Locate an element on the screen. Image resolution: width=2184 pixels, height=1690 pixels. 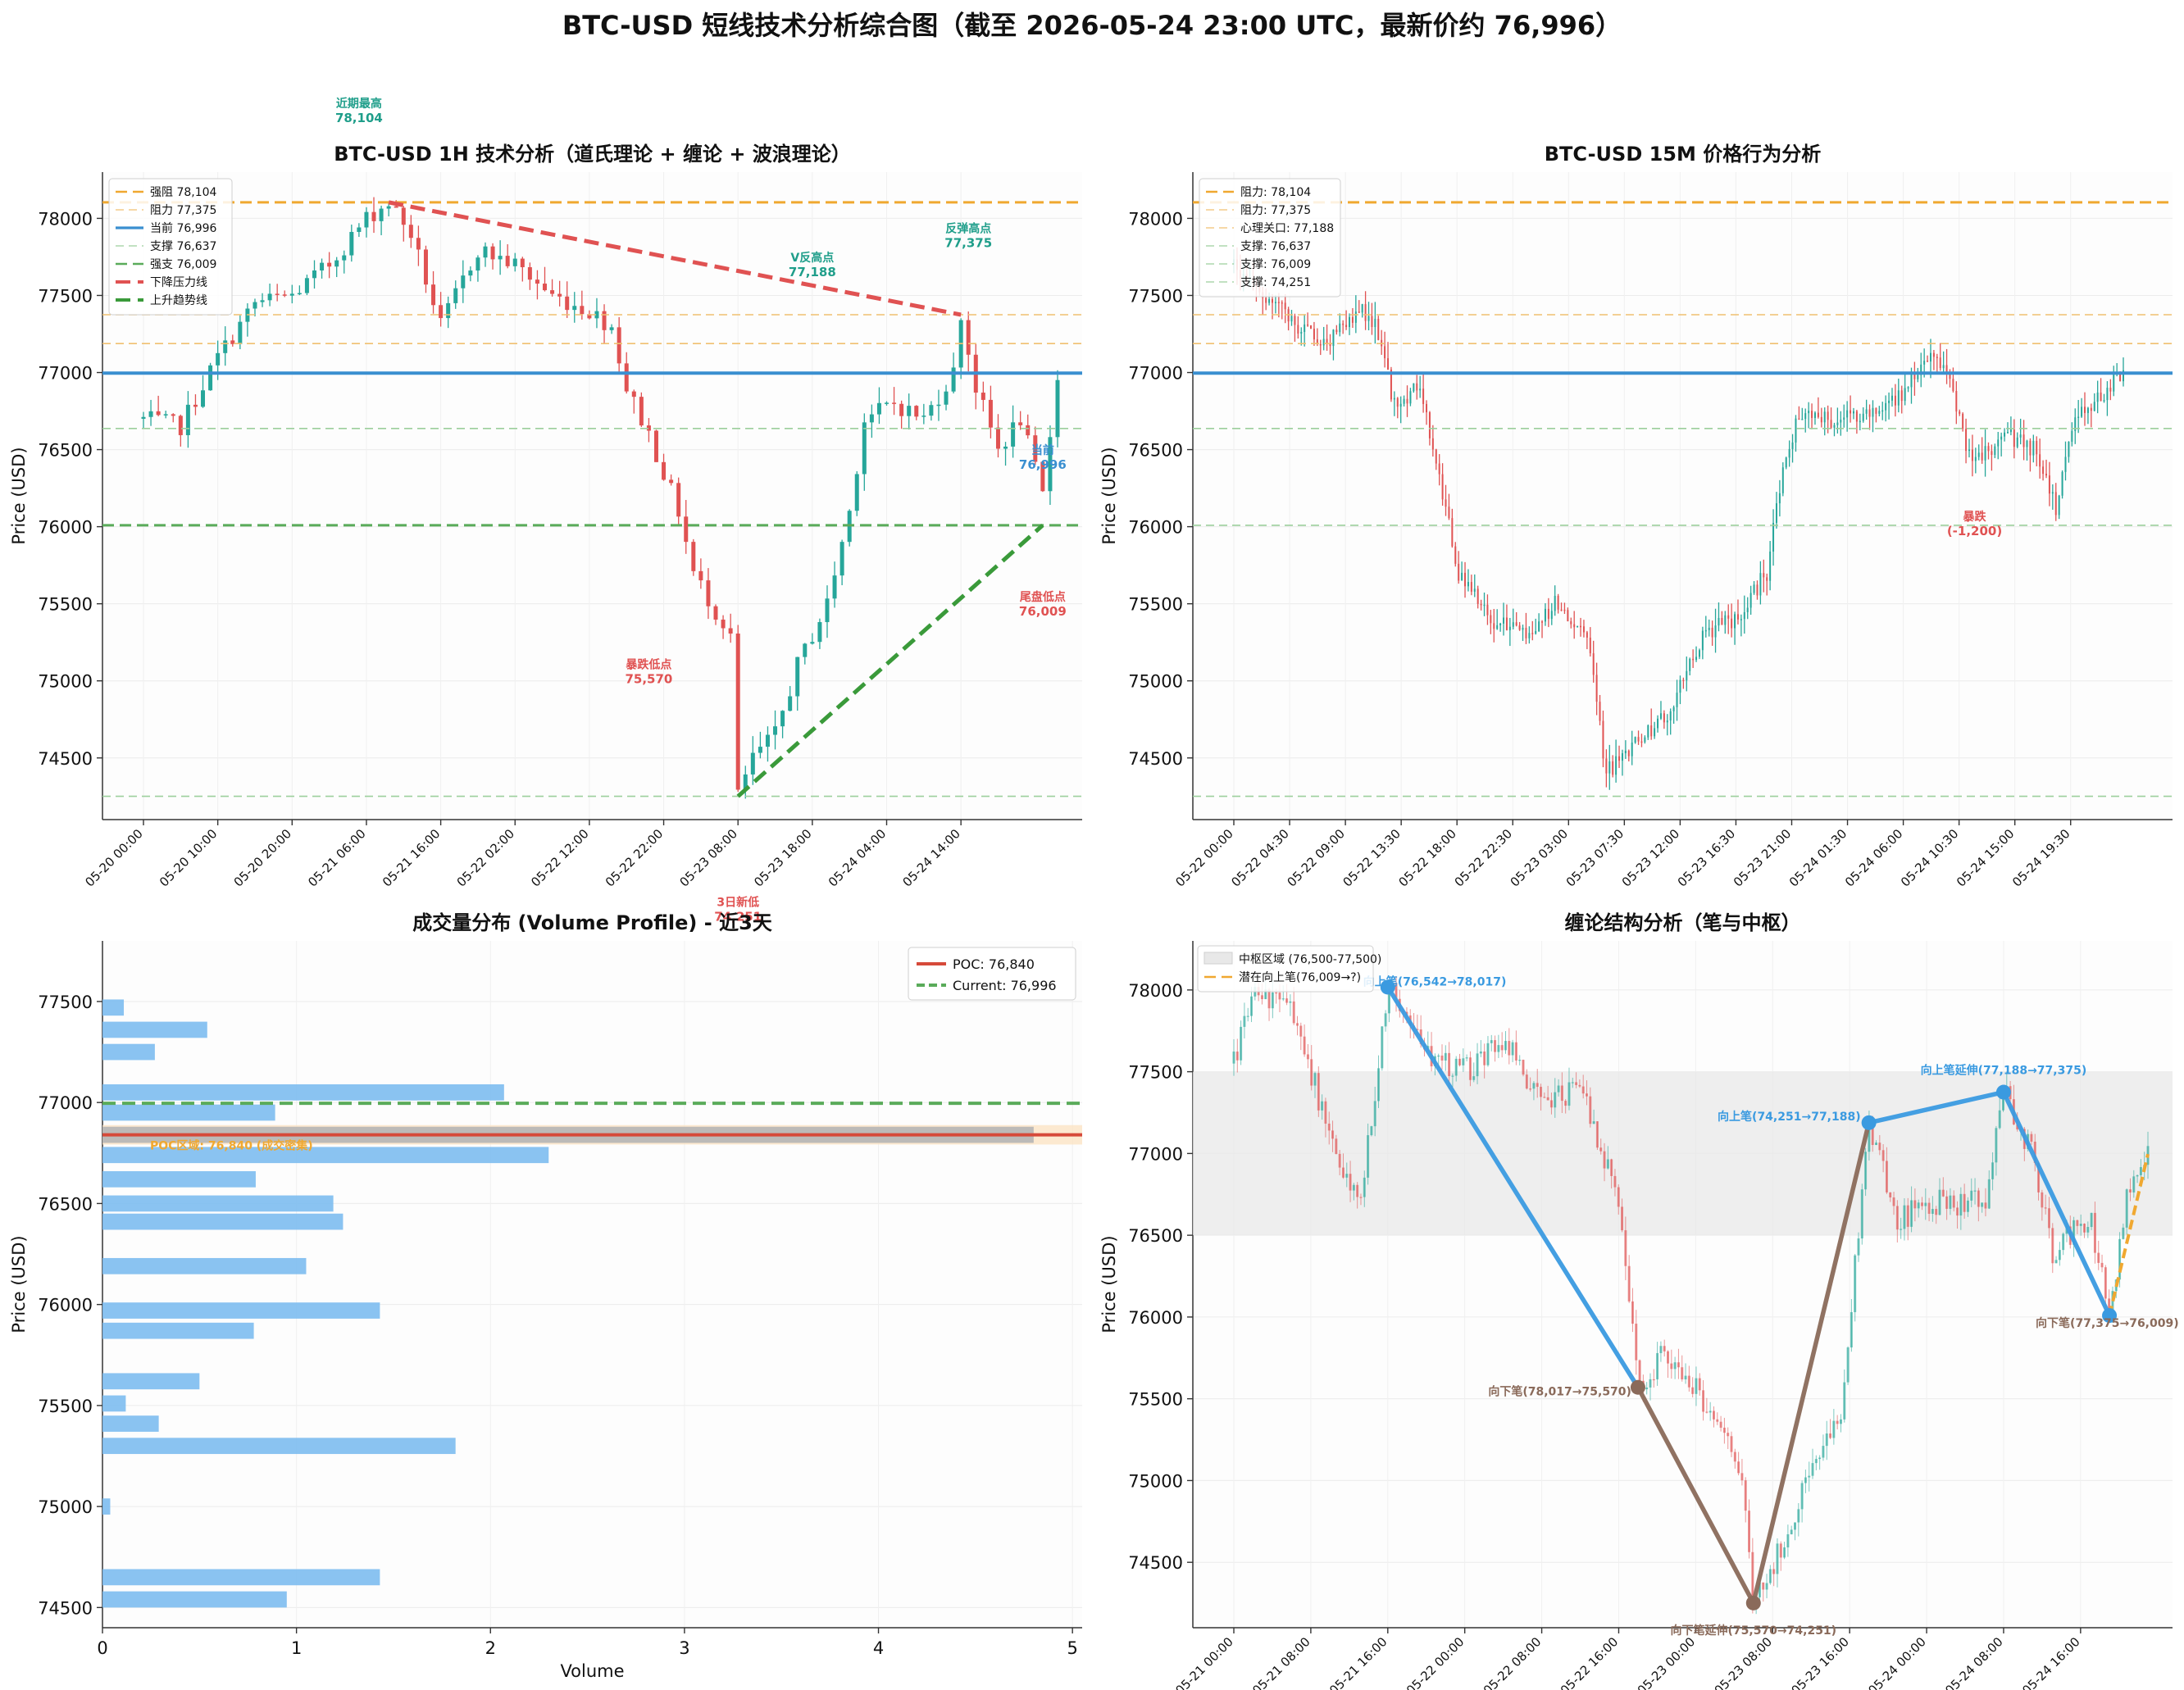
x-tick-label: 05-22 00:00 is located at coordinates (1435, 1662).